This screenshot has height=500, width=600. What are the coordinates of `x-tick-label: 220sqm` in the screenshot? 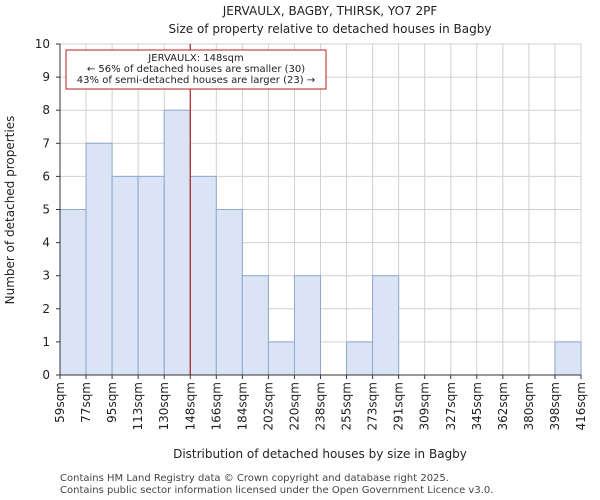 It's located at (294, 406).